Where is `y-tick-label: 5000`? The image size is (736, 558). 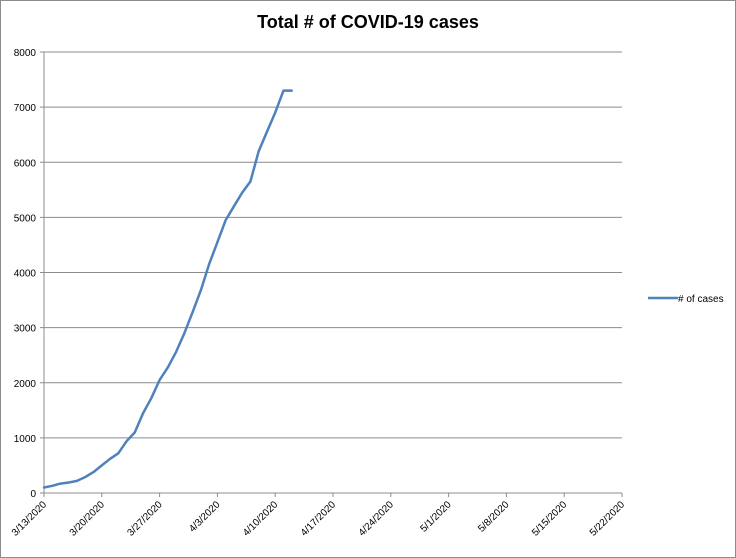
y-tick-label: 5000 is located at coordinates (25, 218).